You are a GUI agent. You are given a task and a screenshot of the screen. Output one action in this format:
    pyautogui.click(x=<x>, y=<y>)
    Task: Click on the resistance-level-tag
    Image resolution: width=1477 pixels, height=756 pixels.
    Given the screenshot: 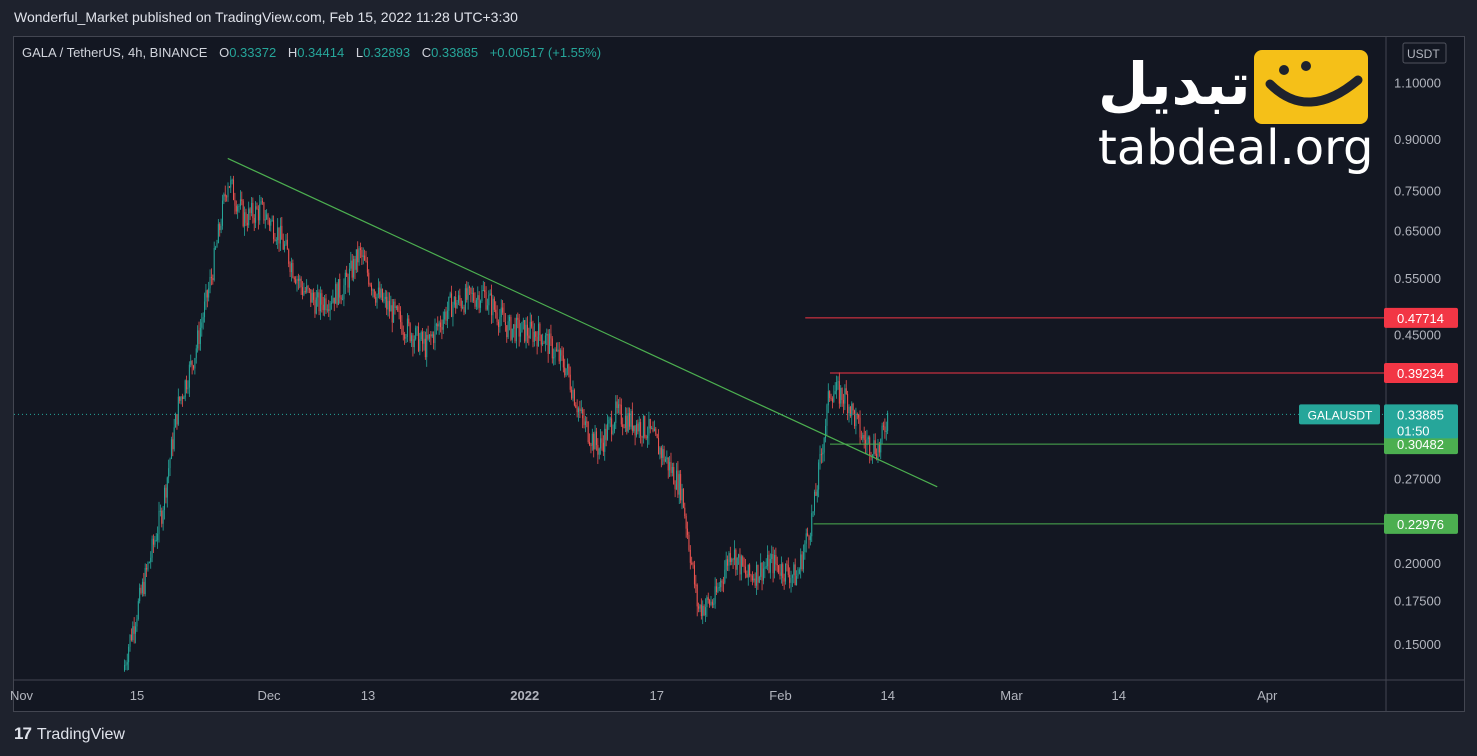 What is the action you would take?
    pyautogui.click(x=1421, y=317)
    